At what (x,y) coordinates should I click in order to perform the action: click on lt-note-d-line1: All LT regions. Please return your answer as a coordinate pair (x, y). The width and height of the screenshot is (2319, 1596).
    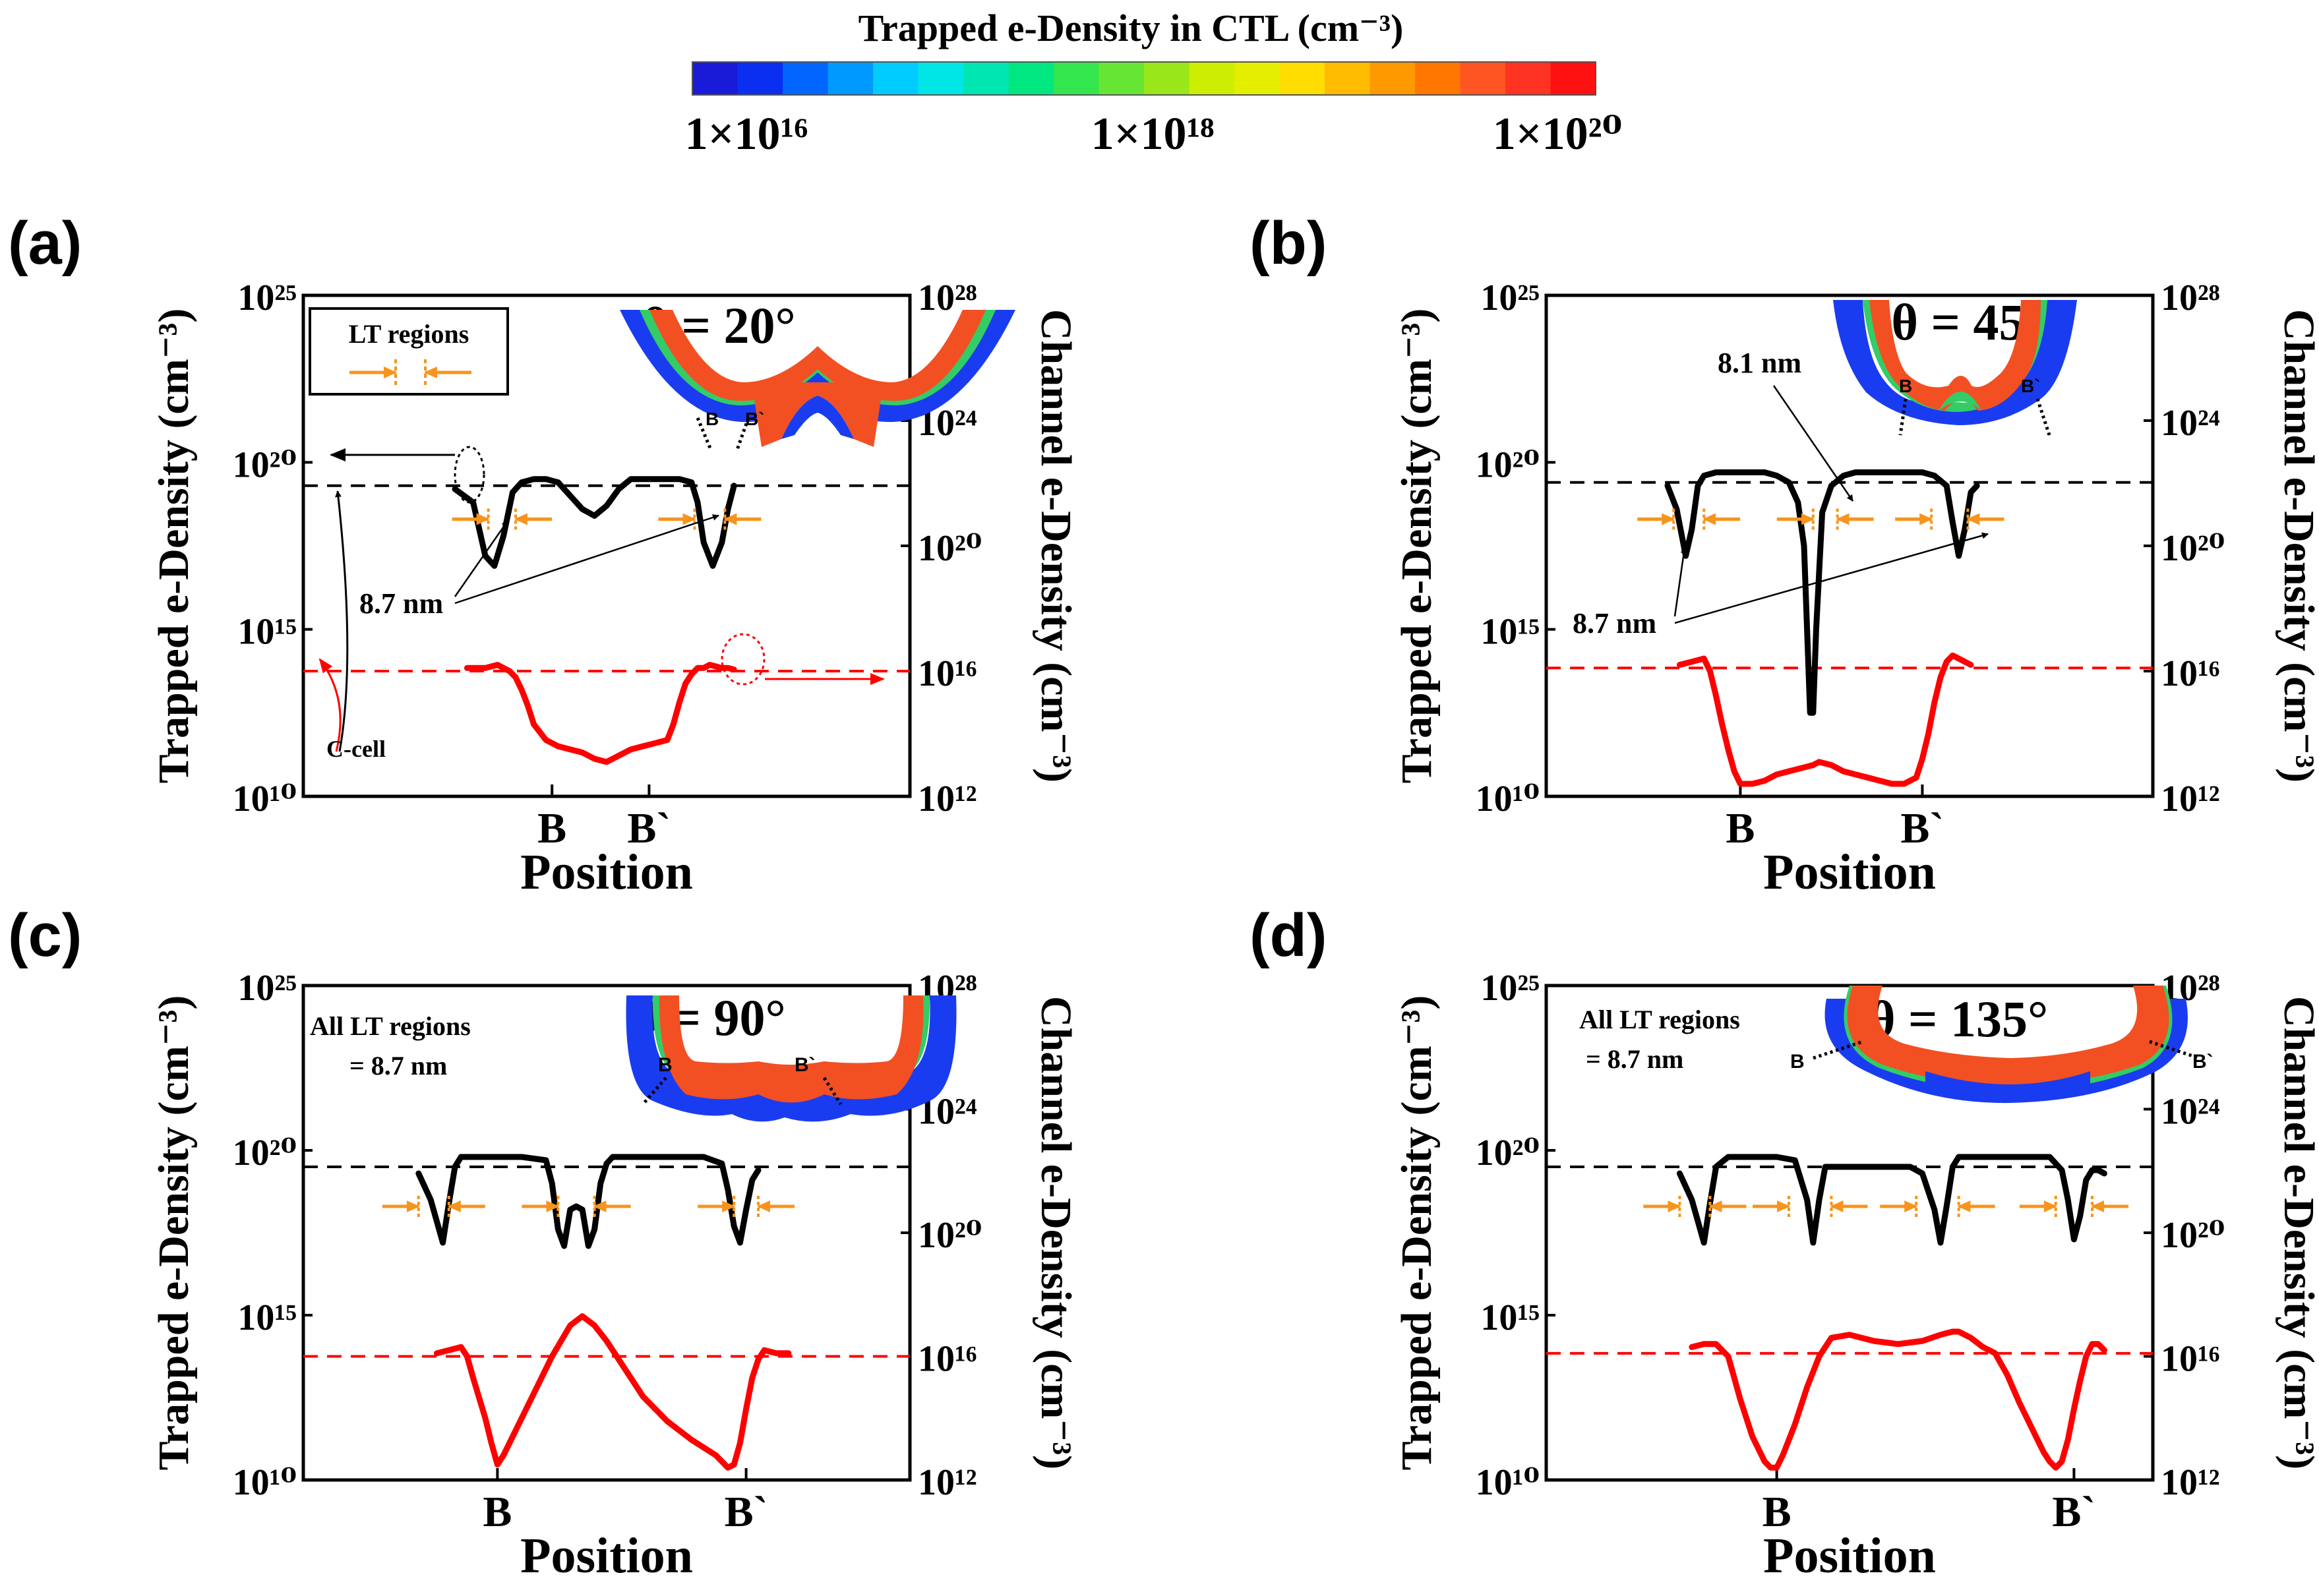
    Looking at the image, I should click on (1659, 1020).